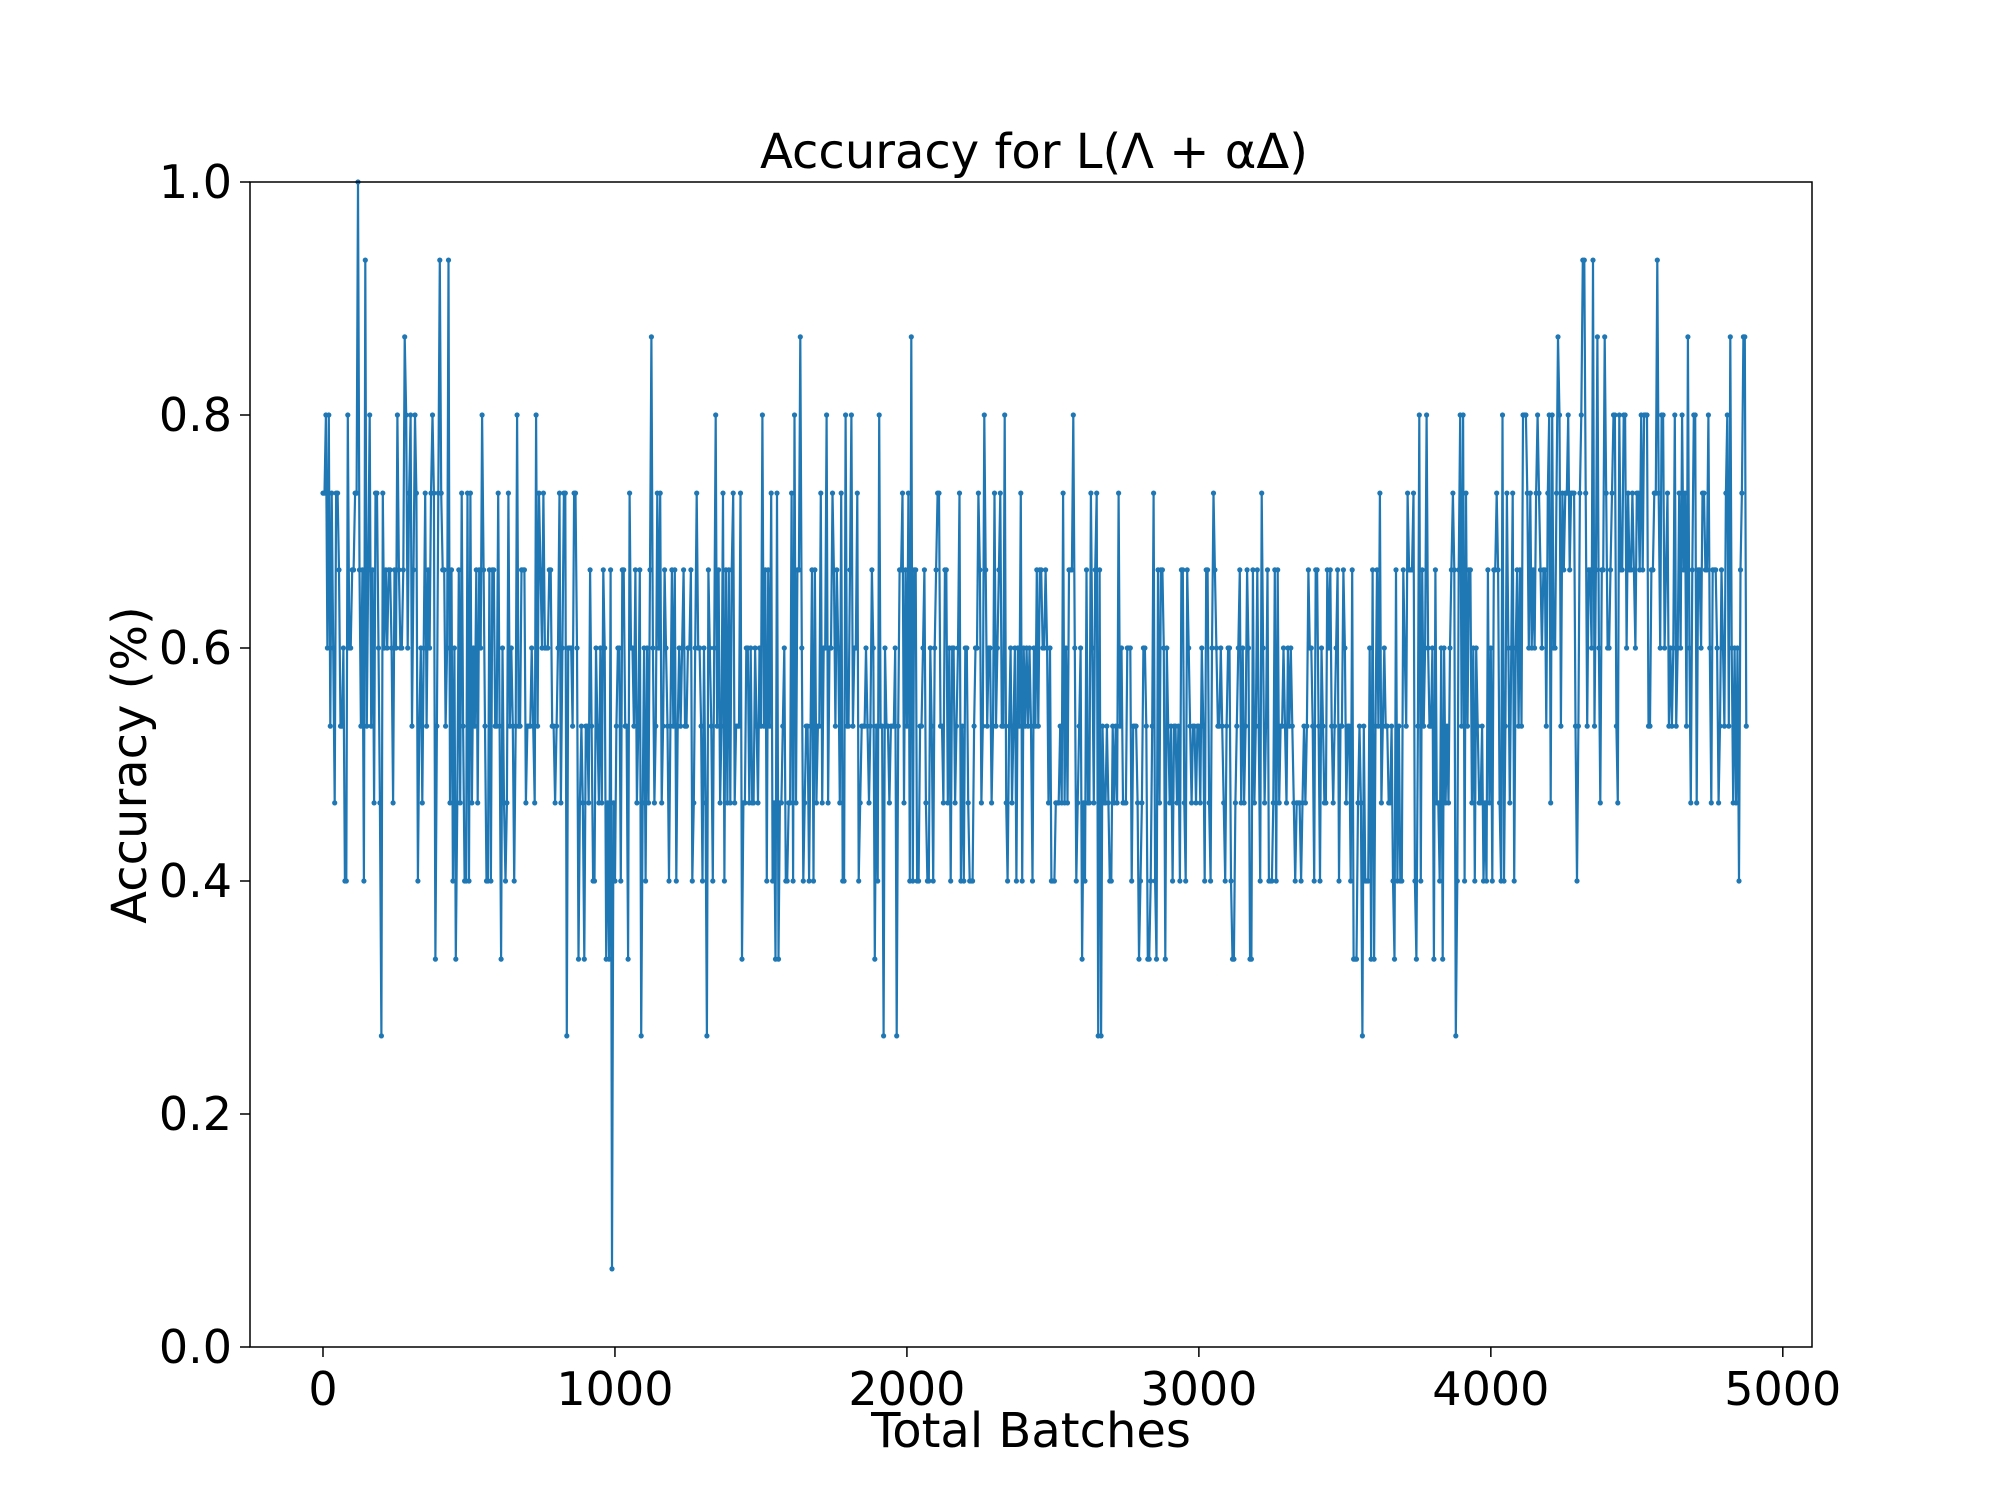 This screenshot has height=1500, width=2000. What do you see at coordinates (195, 1114) in the screenshot?
I see `y-tick-label: 0.2` at bounding box center [195, 1114].